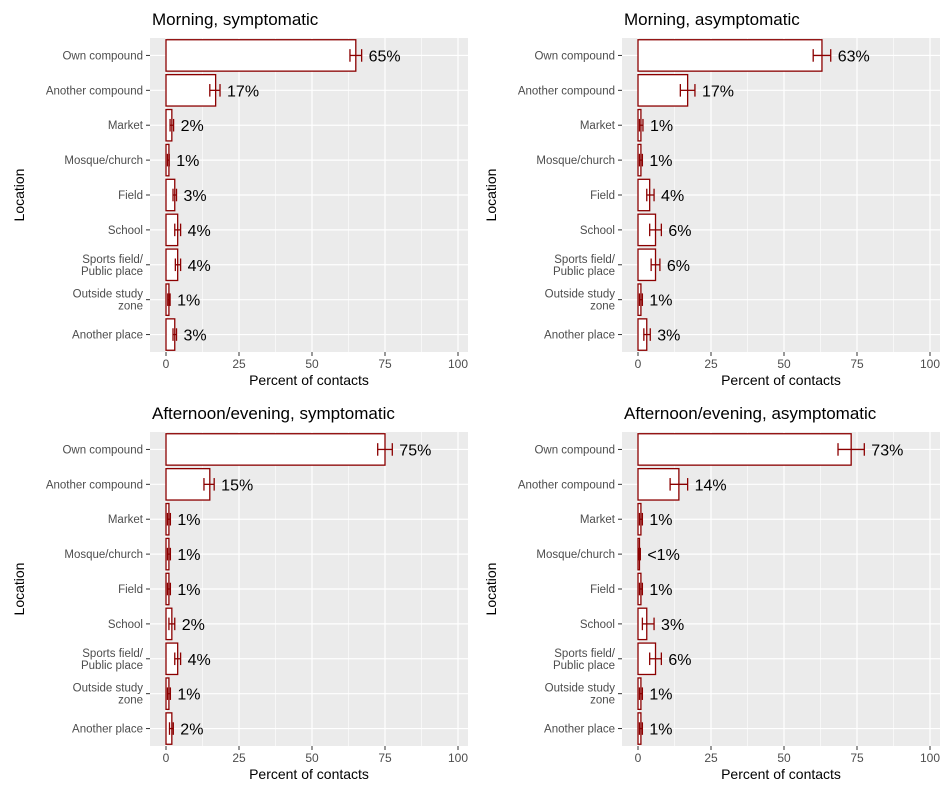  What do you see at coordinates (235, 19) in the screenshot?
I see `panel-title: Morning, symptomatic` at bounding box center [235, 19].